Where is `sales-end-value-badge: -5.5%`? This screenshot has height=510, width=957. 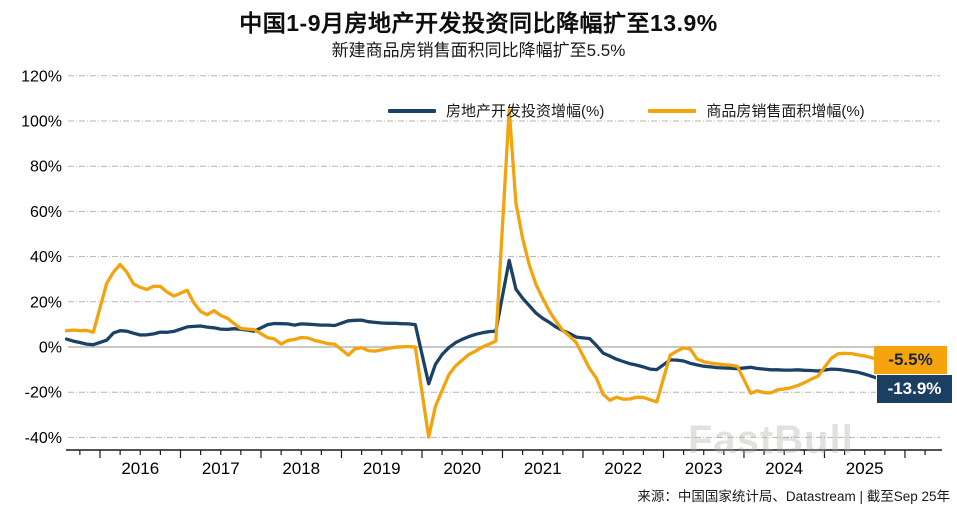 sales-end-value-badge: -5.5% is located at coordinates (910, 360).